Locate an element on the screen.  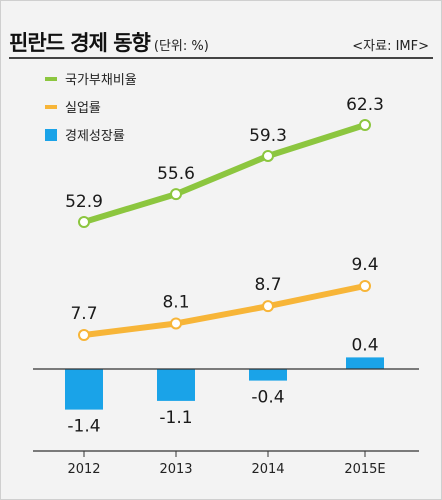
data-label: 8.7 is located at coordinates (267, 285).